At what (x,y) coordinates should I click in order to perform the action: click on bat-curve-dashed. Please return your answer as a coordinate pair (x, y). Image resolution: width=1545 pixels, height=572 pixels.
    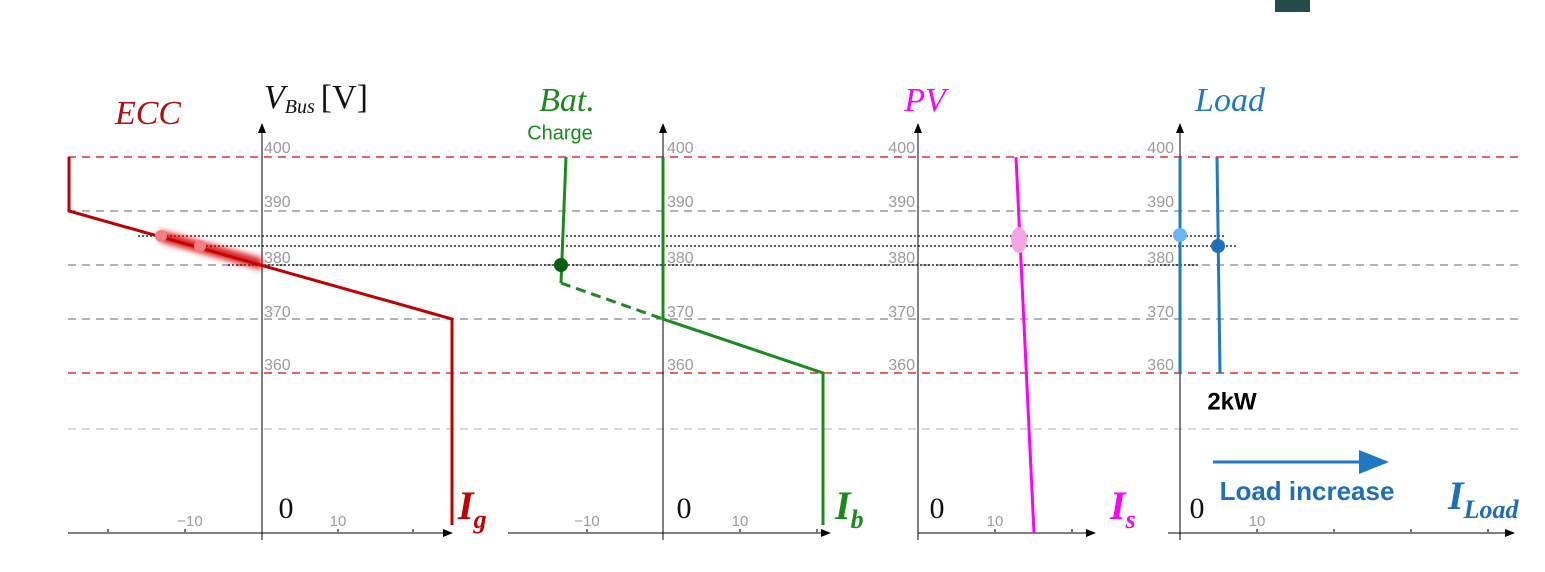
    Looking at the image, I should click on (612, 301).